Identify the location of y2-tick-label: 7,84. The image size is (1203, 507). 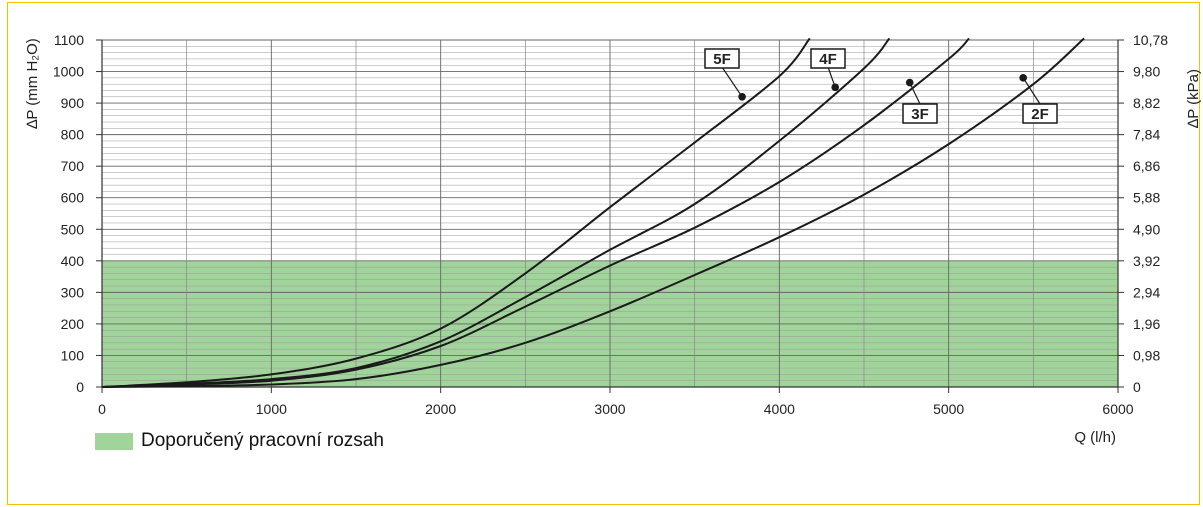
(1146, 135).